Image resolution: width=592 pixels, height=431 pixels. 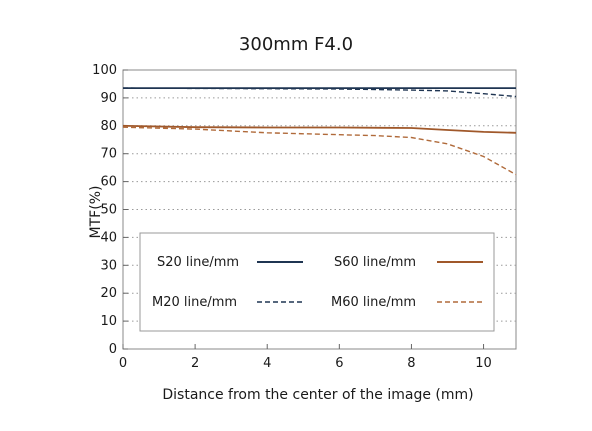 What do you see at coordinates (108, 182) in the screenshot?
I see `y-tick-label: 60` at bounding box center [108, 182].